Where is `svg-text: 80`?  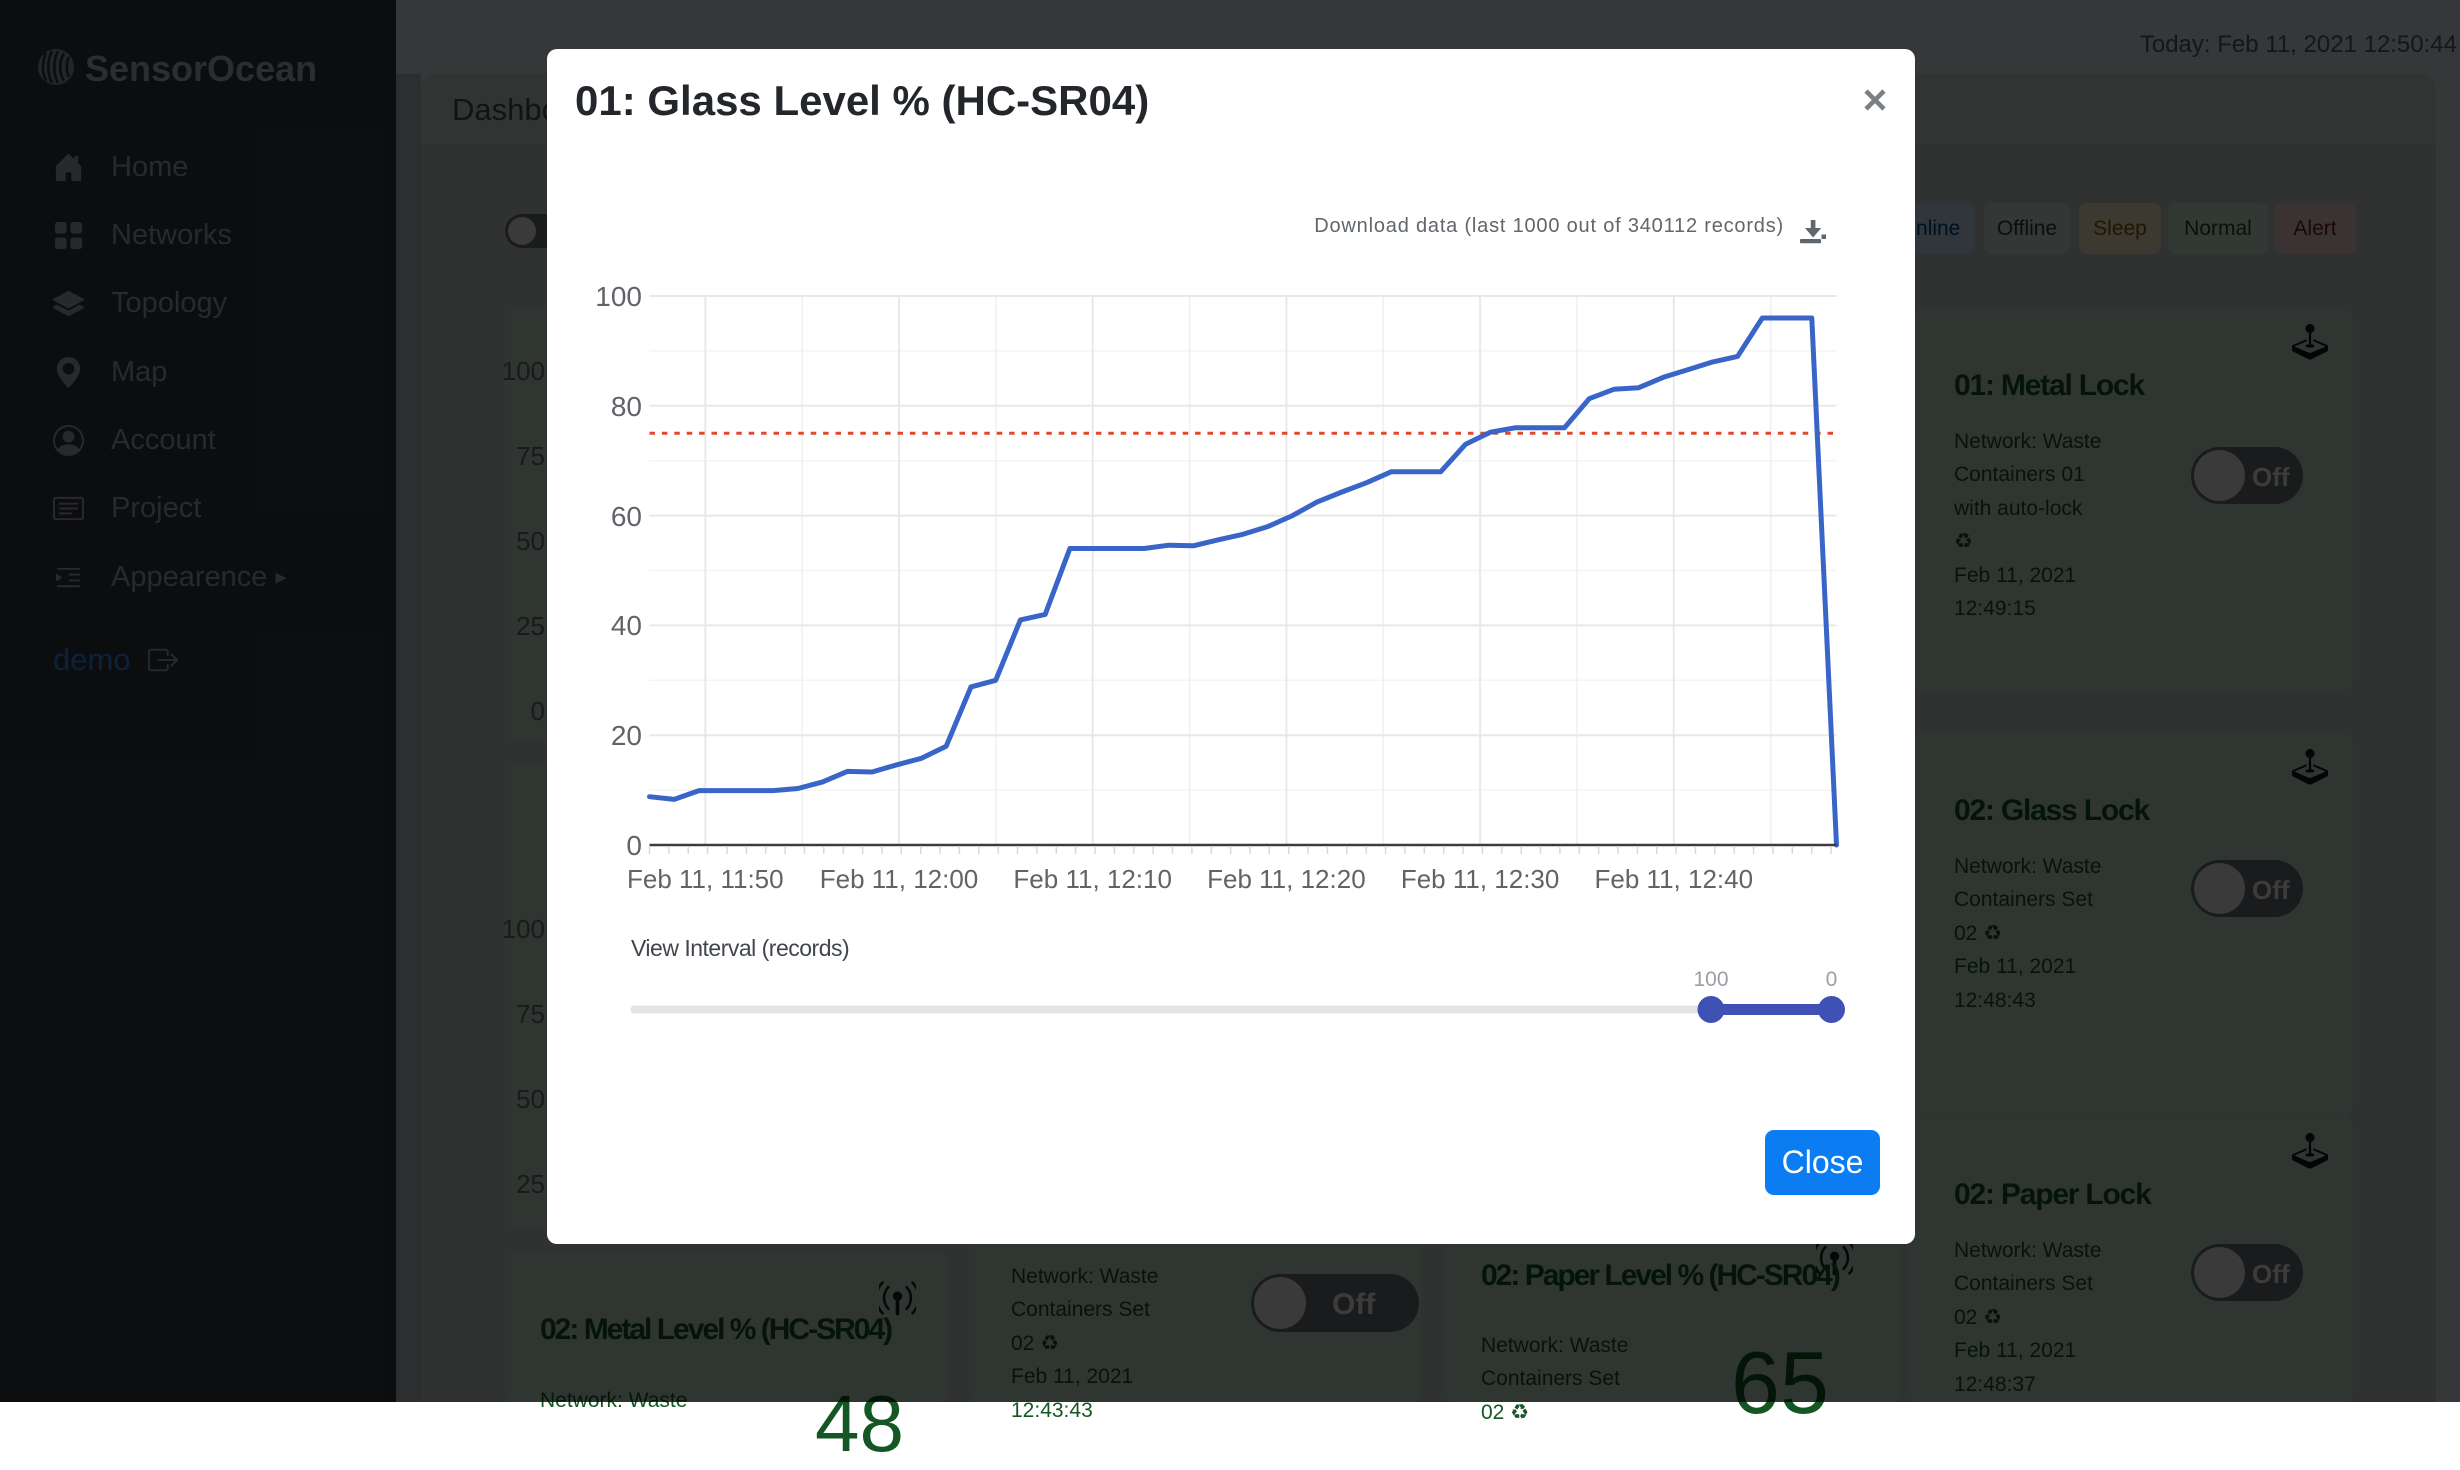
svg-text: 80 is located at coordinates (626, 406).